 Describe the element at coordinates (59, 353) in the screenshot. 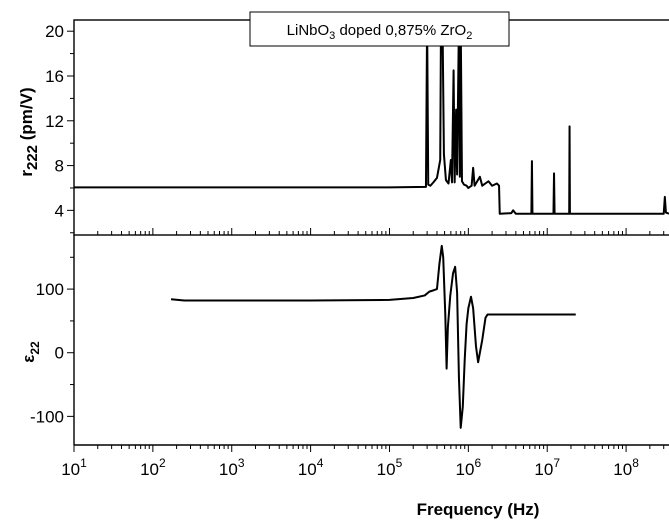

I see `y-tick-label: 0` at that location.